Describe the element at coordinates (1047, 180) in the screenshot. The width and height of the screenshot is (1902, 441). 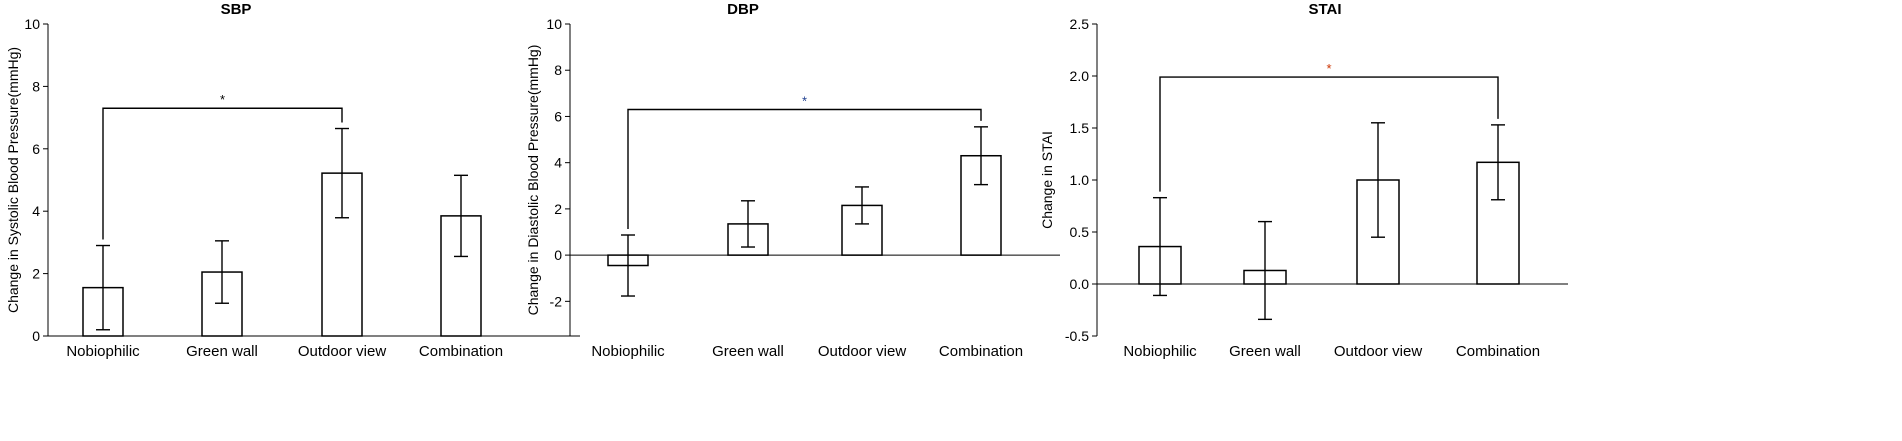
I see `y-axis-label: Change in STAI` at that location.